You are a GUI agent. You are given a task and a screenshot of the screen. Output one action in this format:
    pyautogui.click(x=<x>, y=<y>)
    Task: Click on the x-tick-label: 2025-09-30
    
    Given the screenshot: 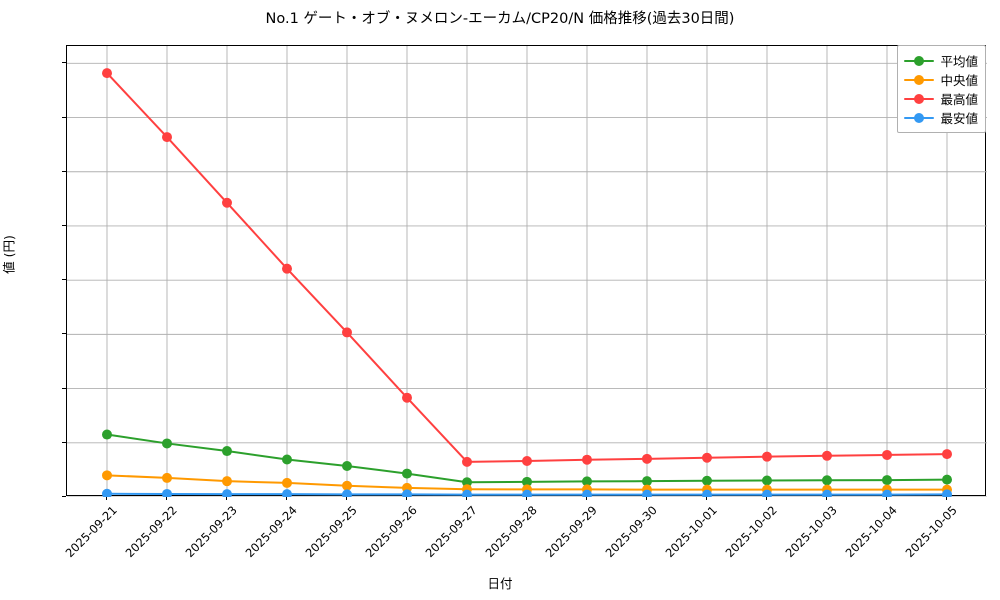 What is the action you would take?
    pyautogui.click(x=631, y=532)
    